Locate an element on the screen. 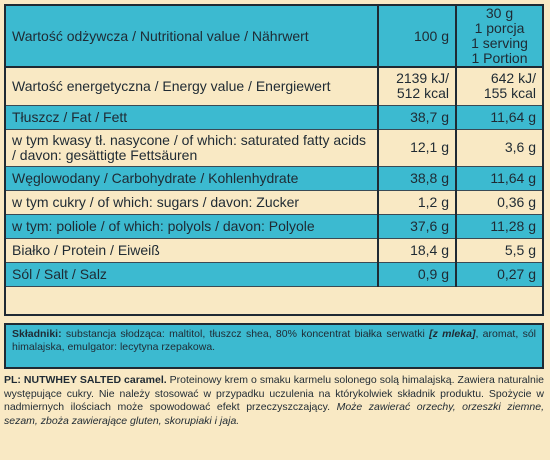 This screenshot has height=460, width=550. value-per-portion: 0,27 g is located at coordinates (499, 274).